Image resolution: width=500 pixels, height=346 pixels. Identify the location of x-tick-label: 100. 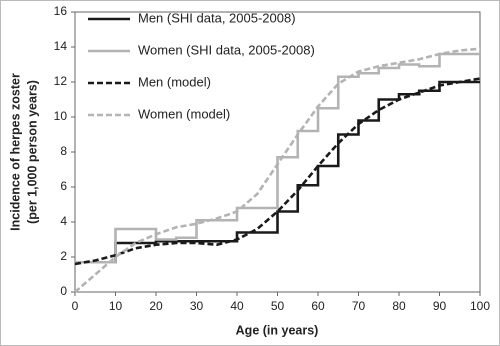
(480, 306).